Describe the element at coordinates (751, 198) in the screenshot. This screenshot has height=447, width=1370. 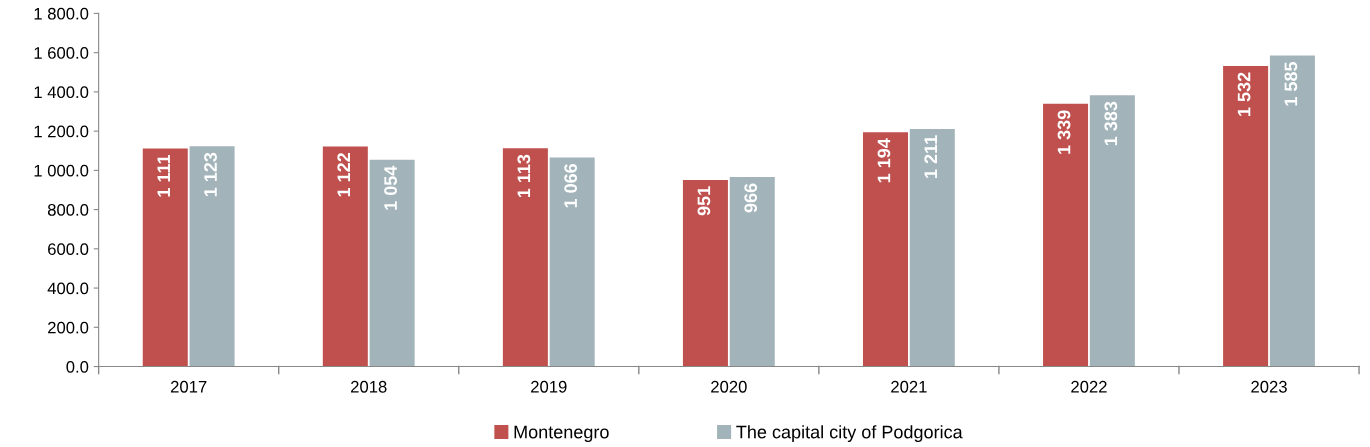
I see `data-label: 966` at that location.